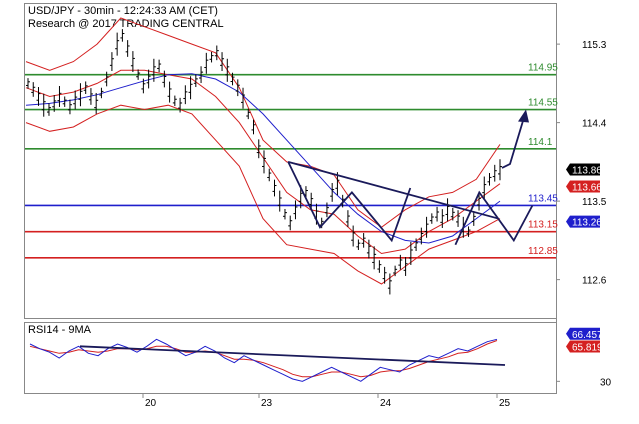 The height and width of the screenshot is (424, 639). What do you see at coordinates (594, 281) in the screenshot?
I see `price-tick-3: 112.6` at bounding box center [594, 281].